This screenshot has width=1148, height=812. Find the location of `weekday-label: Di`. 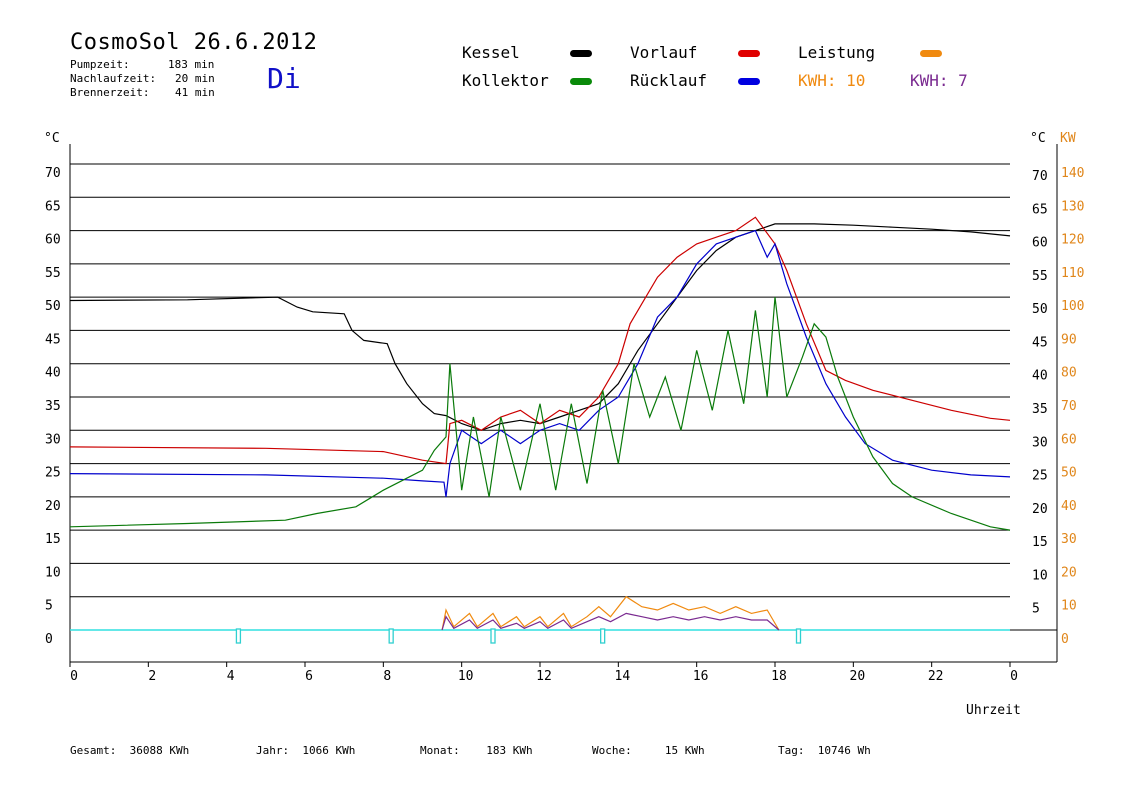

weekday-label: Di is located at coordinates (284, 78).